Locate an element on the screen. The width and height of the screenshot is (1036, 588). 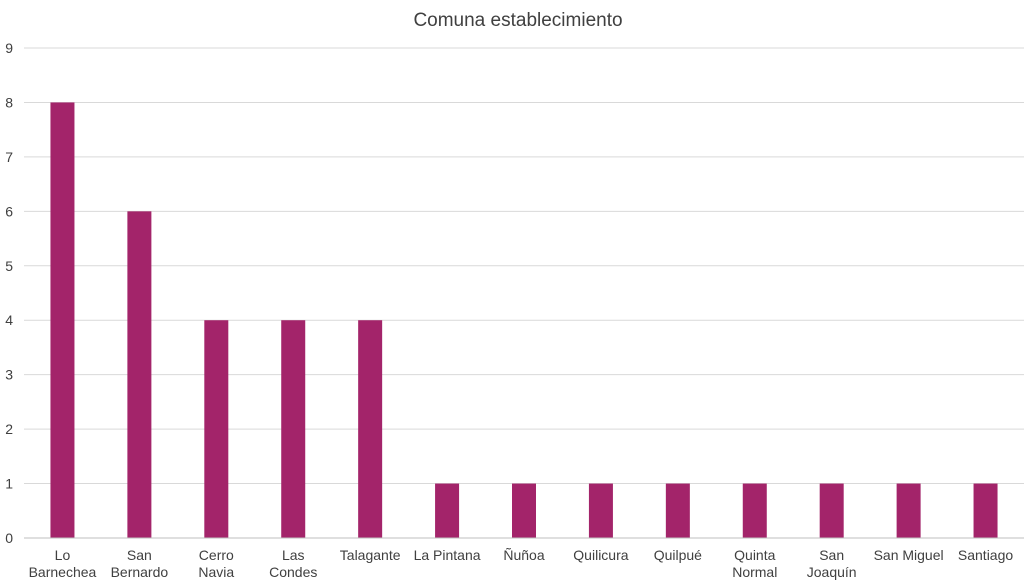
y-tick-label: 8 is located at coordinates (9, 102).